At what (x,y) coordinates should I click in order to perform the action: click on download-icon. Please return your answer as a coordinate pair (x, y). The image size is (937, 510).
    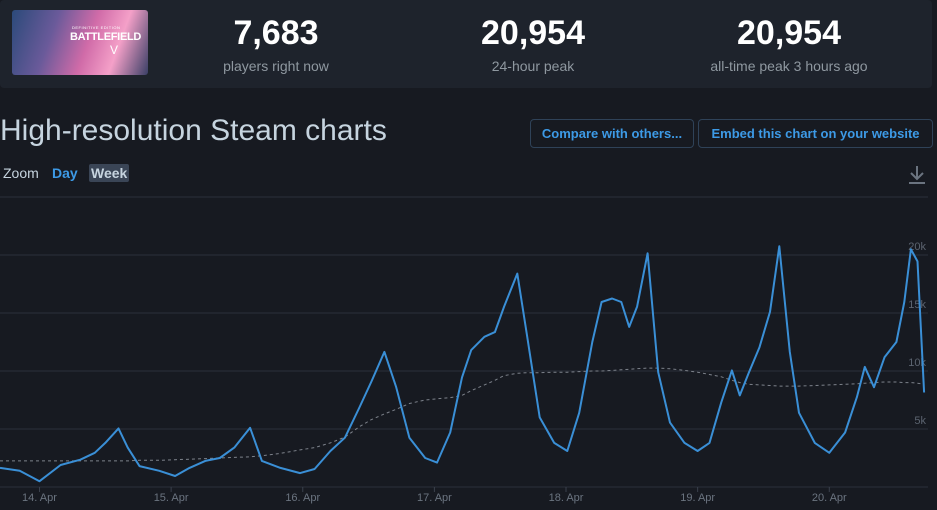
    Looking at the image, I should click on (917, 175).